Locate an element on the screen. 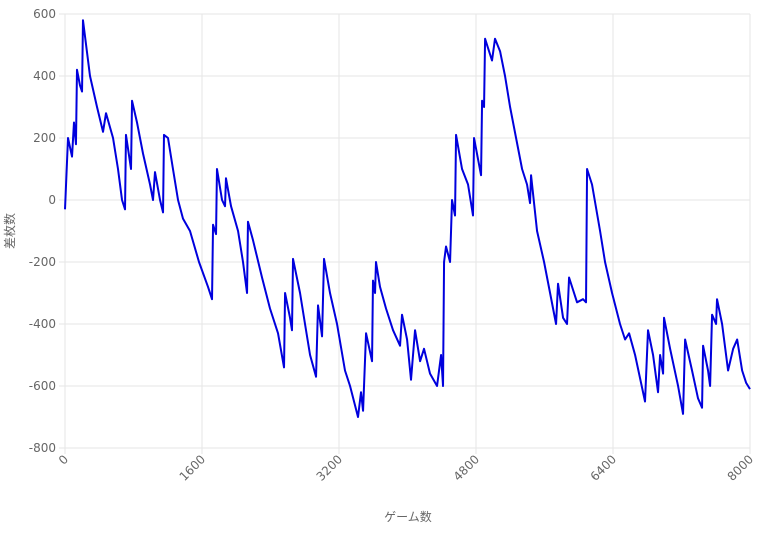 This screenshot has width=761, height=533. y-tick-label: -600 is located at coordinates (42, 386).